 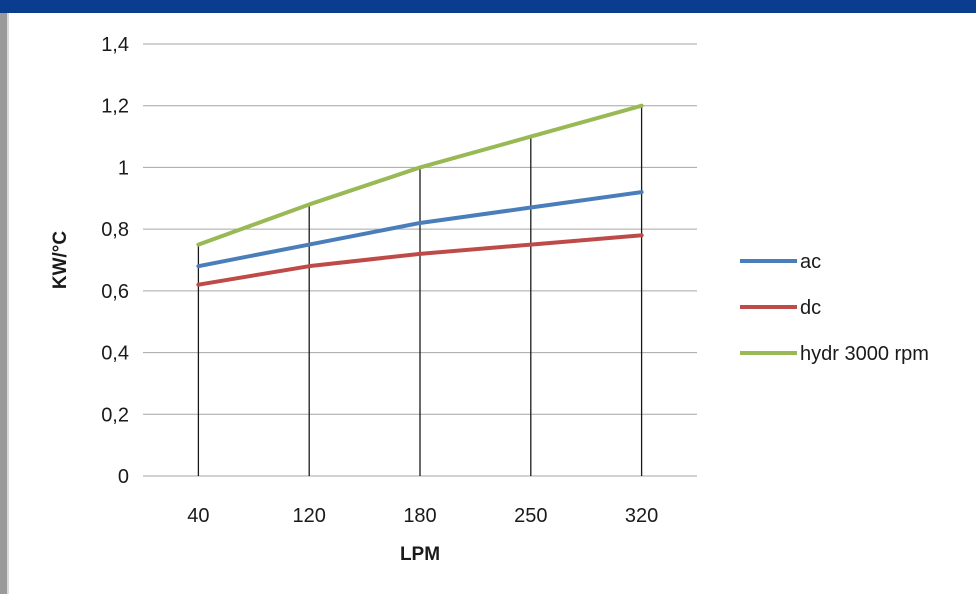 I want to click on y-axis-label: KW/°C, so click(x=60, y=260).